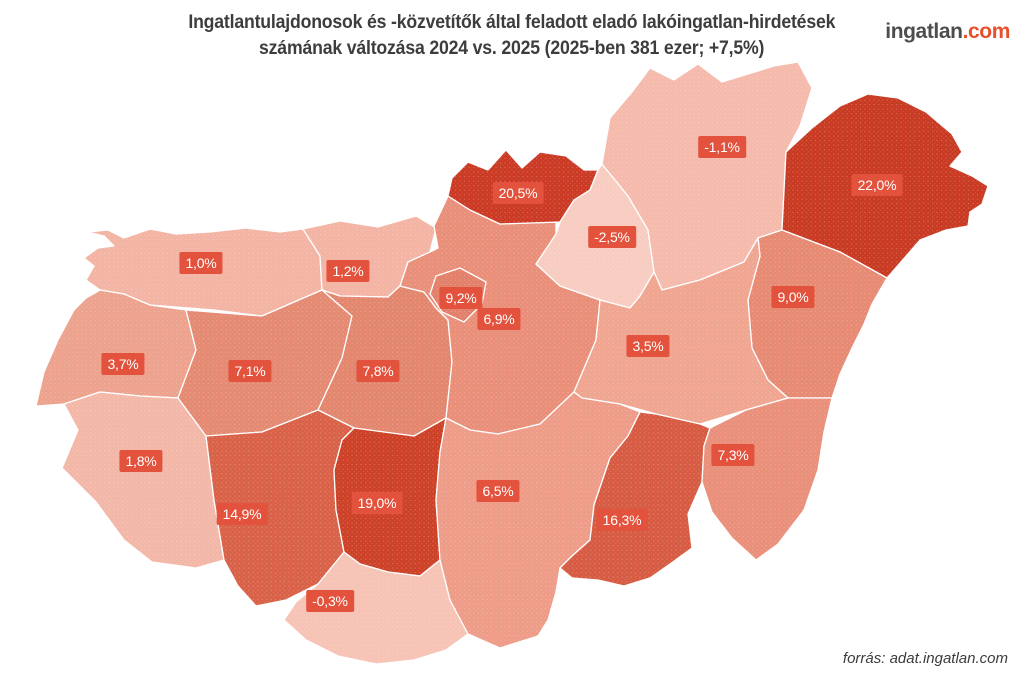  What do you see at coordinates (538, 520) in the screenshot?
I see `county-texture-bacs-kiskun` at bounding box center [538, 520].